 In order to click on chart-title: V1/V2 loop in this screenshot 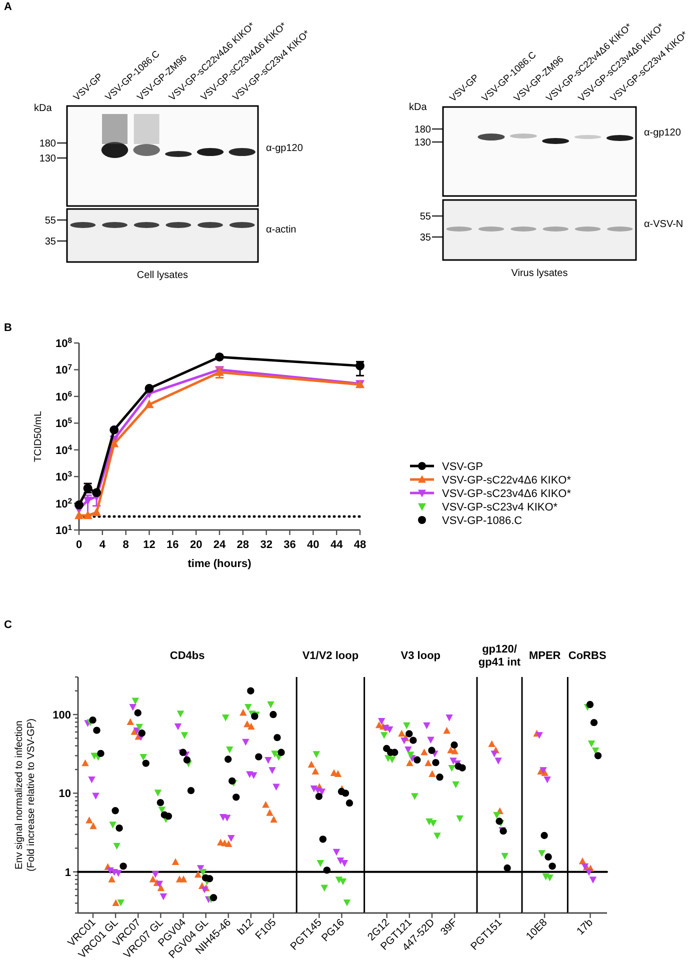, I will do `click(330, 656)`.